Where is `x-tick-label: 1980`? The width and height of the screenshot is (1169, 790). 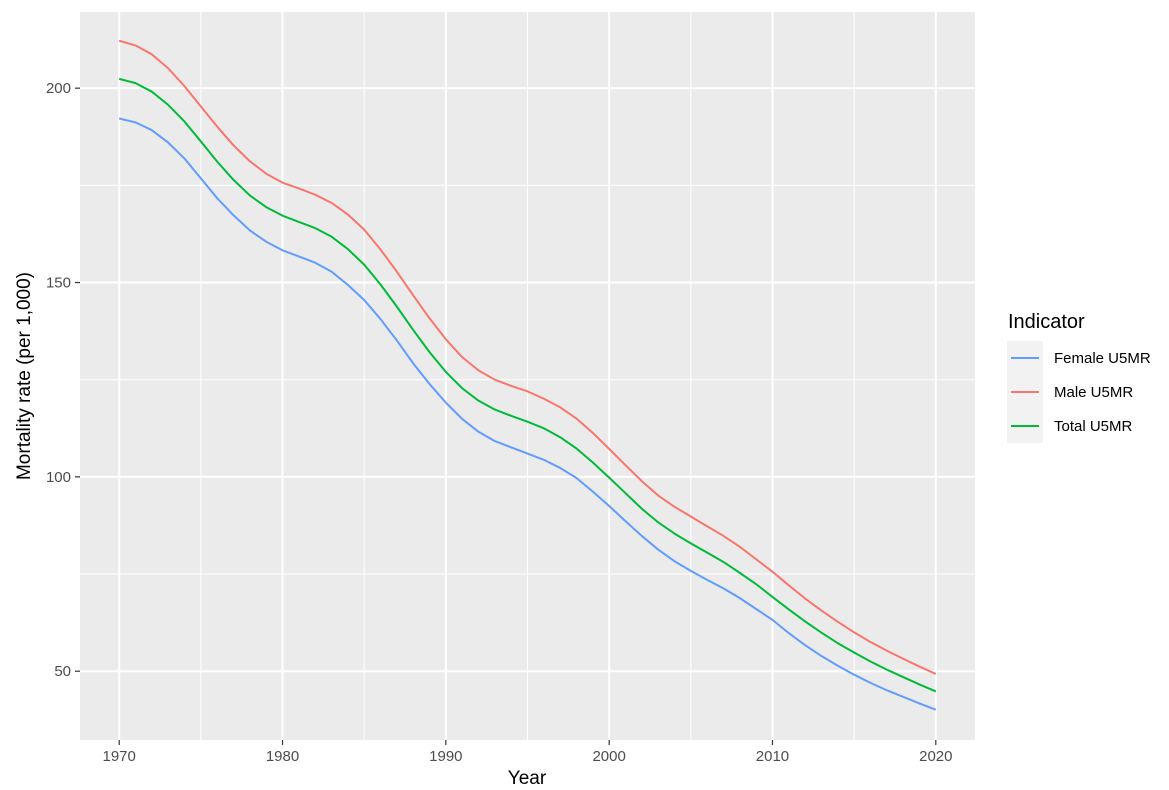
x-tick-label: 1980 is located at coordinates (282, 756).